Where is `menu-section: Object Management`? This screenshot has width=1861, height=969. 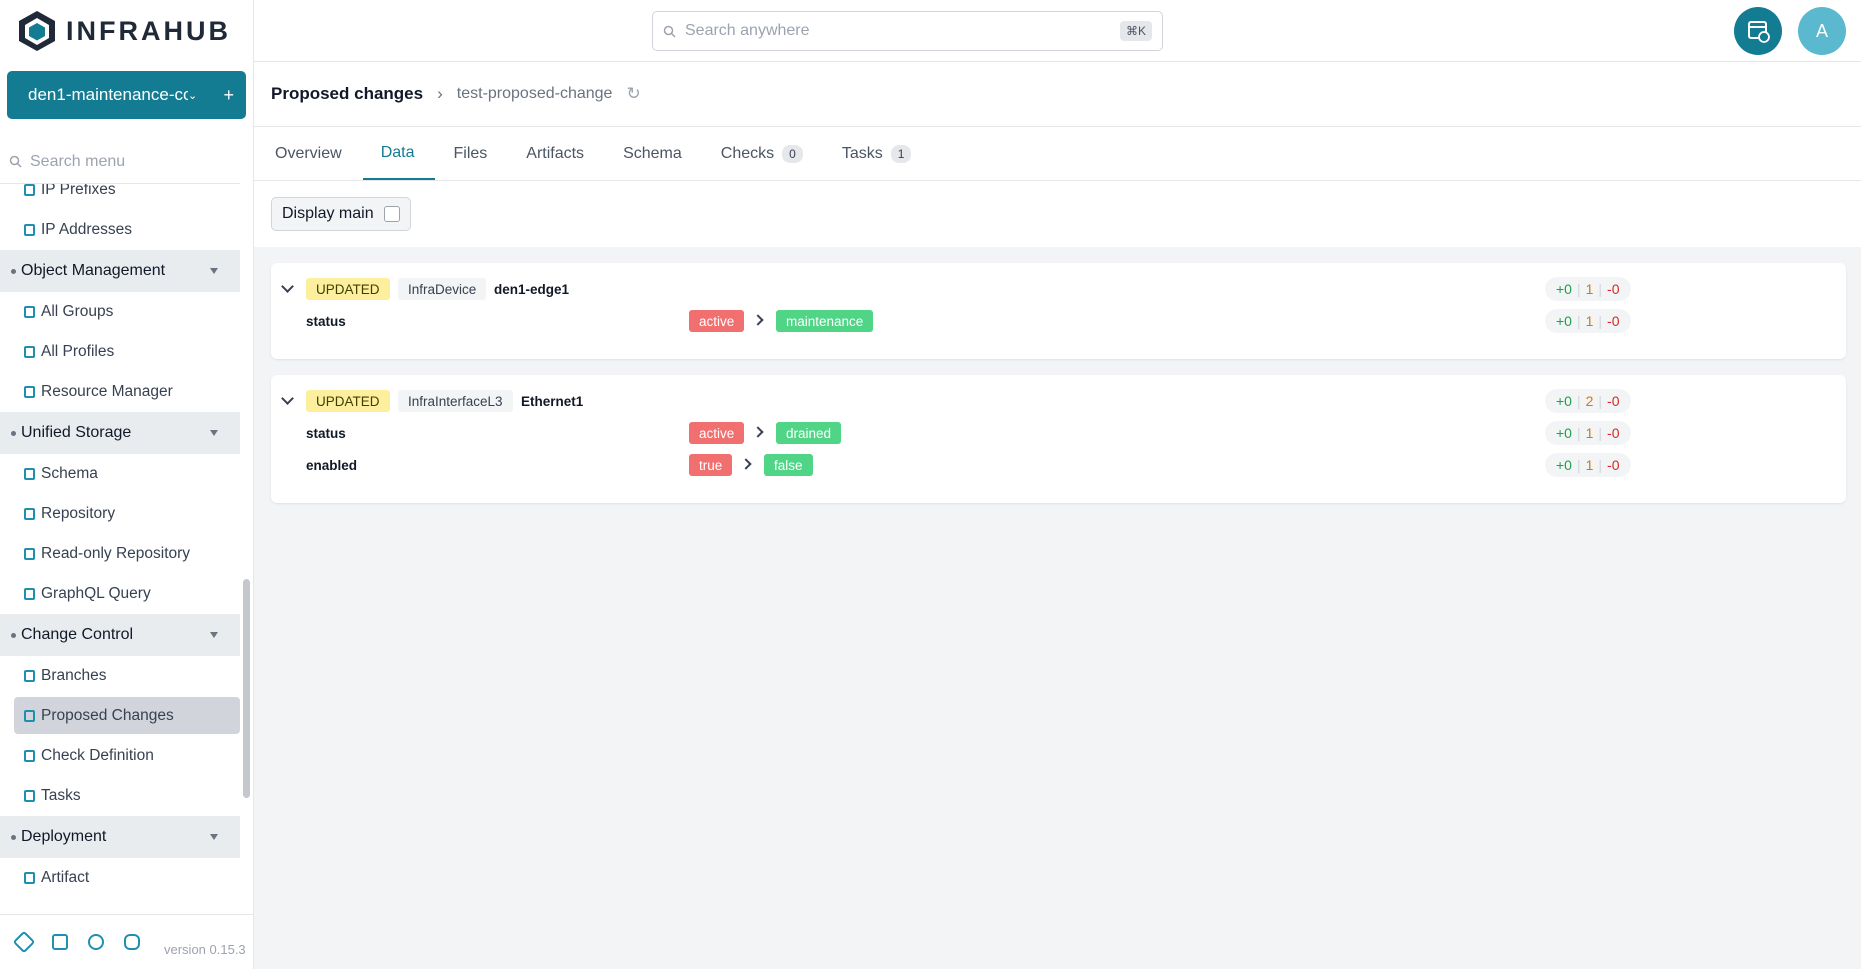
menu-section: Object Management is located at coordinates (120, 271).